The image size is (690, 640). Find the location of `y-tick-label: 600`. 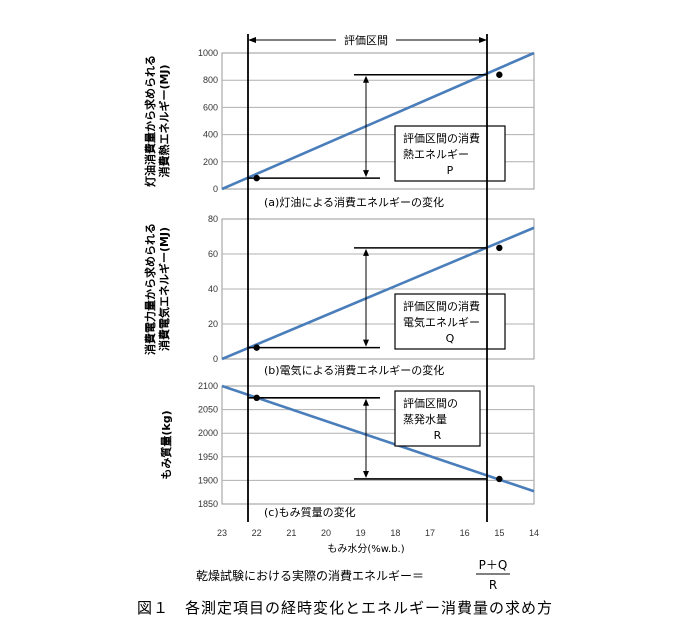

y-tick-label: 600 is located at coordinates (210, 107).